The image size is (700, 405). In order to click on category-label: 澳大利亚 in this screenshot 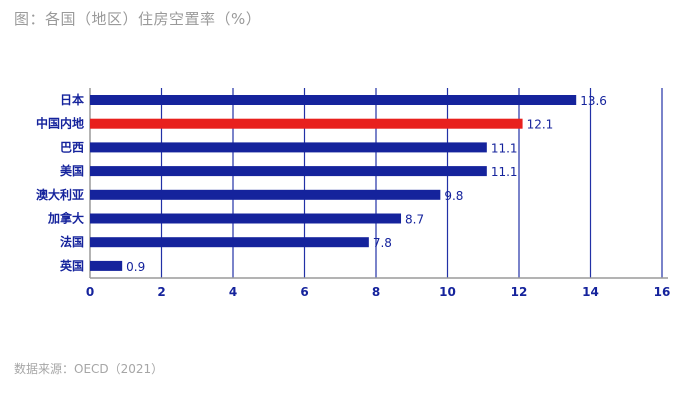, I will do `click(60, 194)`.